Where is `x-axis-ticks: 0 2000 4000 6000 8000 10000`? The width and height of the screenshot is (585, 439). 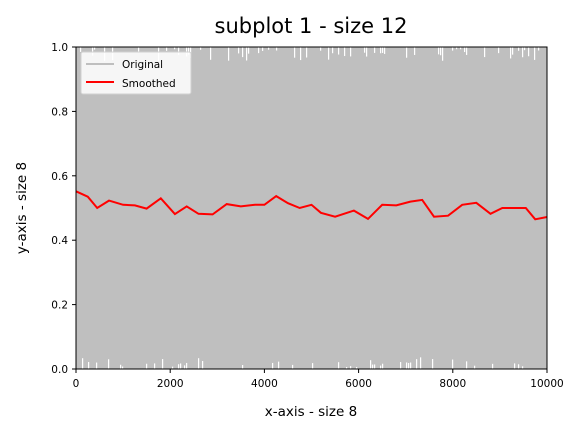 x-axis-ticks: 0 2000 4000 6000 8000 10000 is located at coordinates (318, 379).